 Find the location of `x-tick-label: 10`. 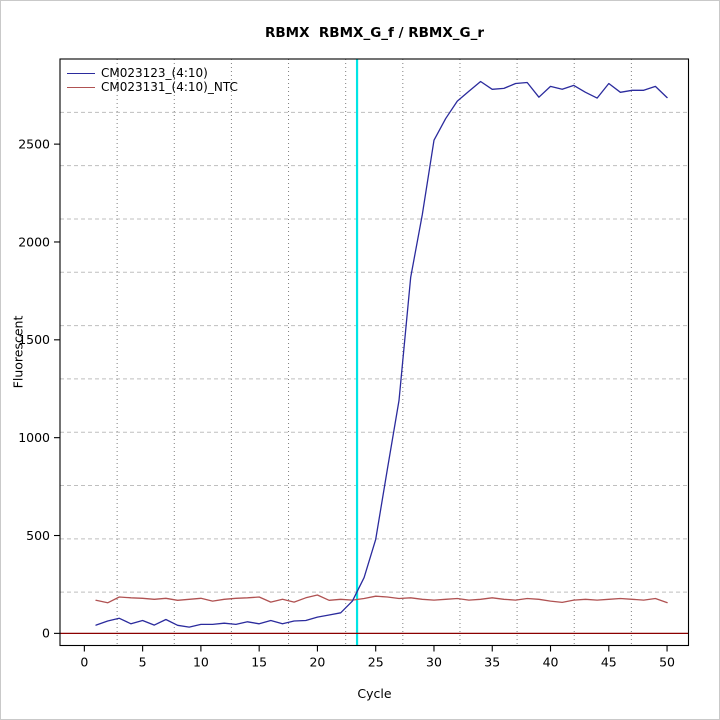

x-tick-label: 10 is located at coordinates (201, 662).